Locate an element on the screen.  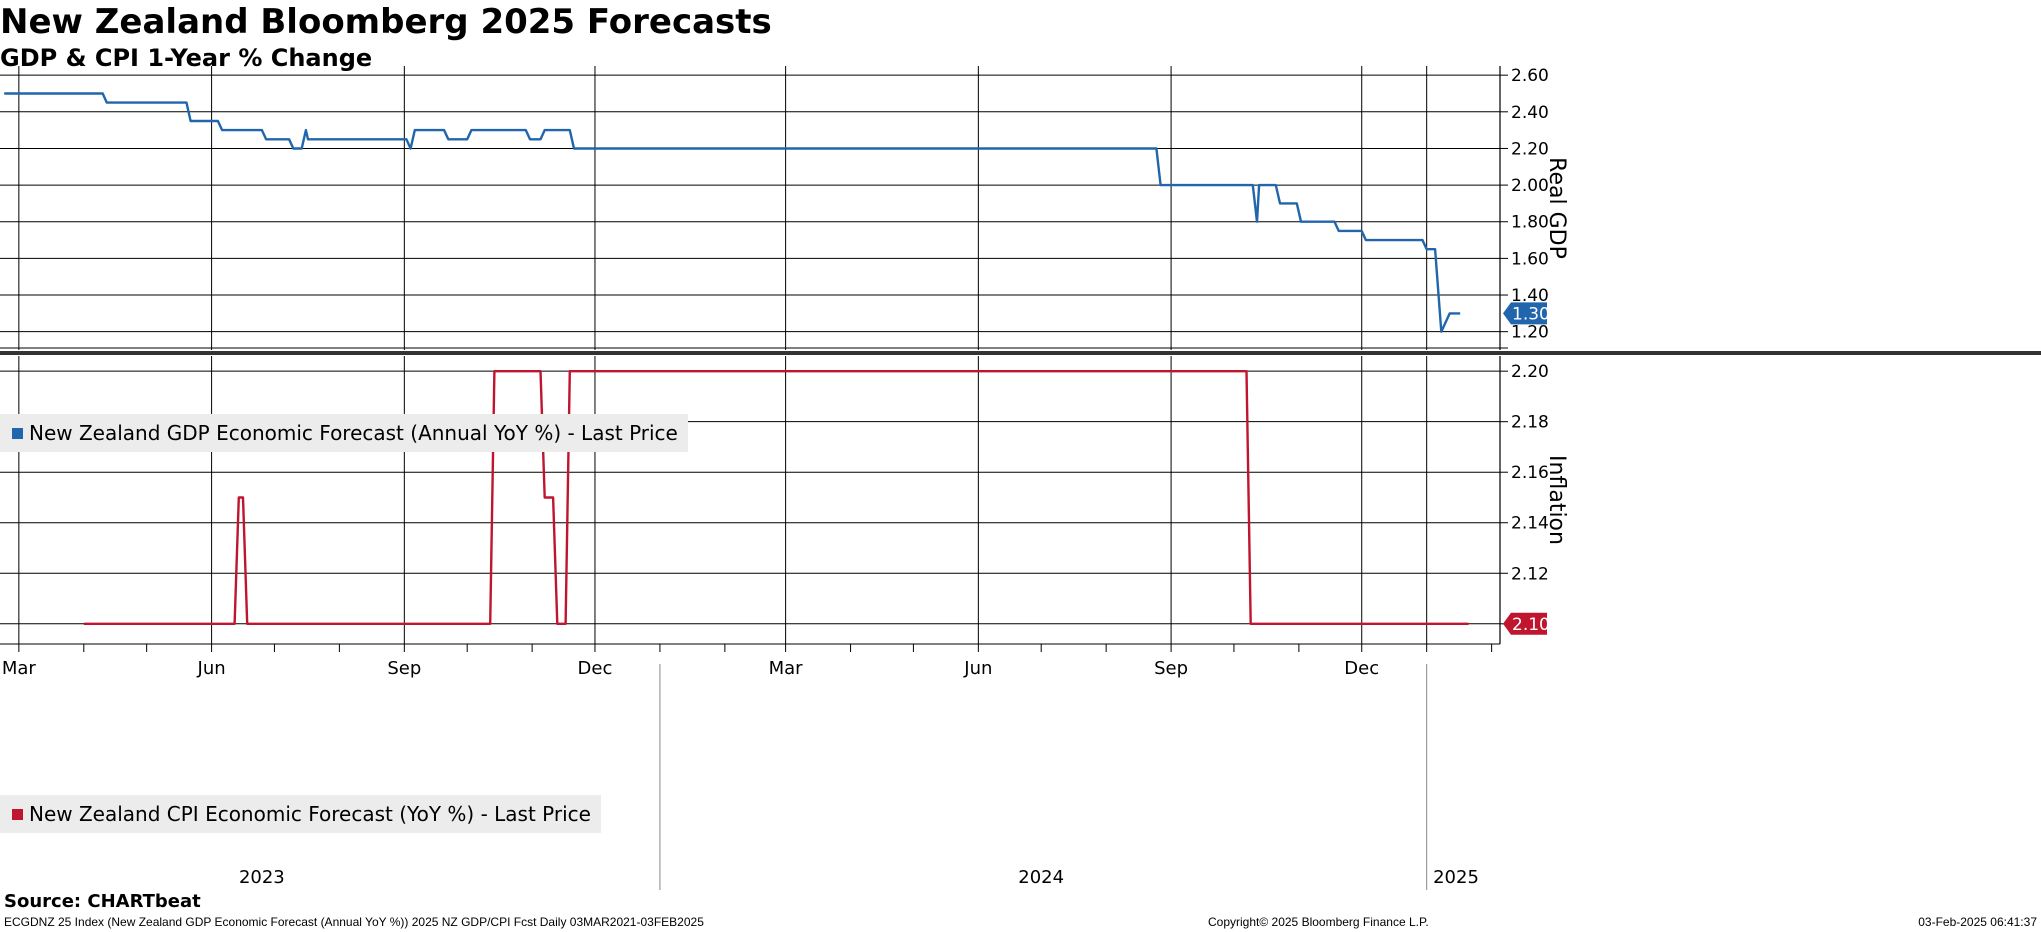
y-axis-title: Real GDP is located at coordinates (1556, 208).